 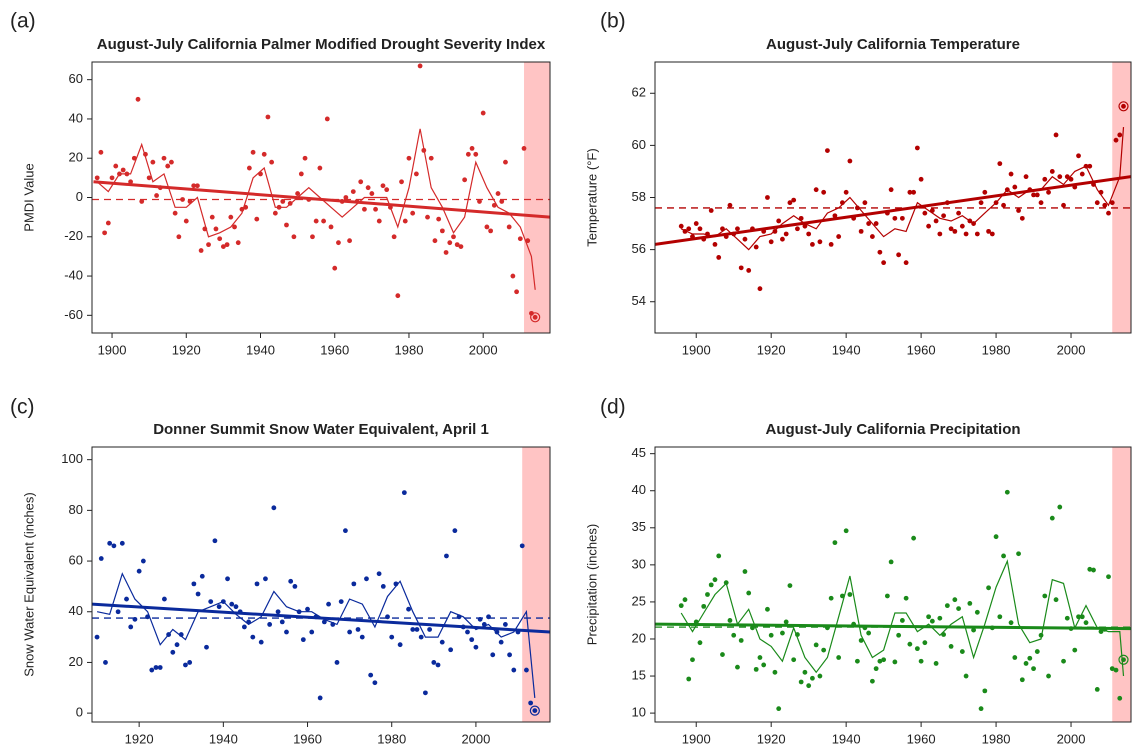 What do you see at coordinates (1121, 584) in the screenshot?
I see `highlight-band` at bounding box center [1121, 584].